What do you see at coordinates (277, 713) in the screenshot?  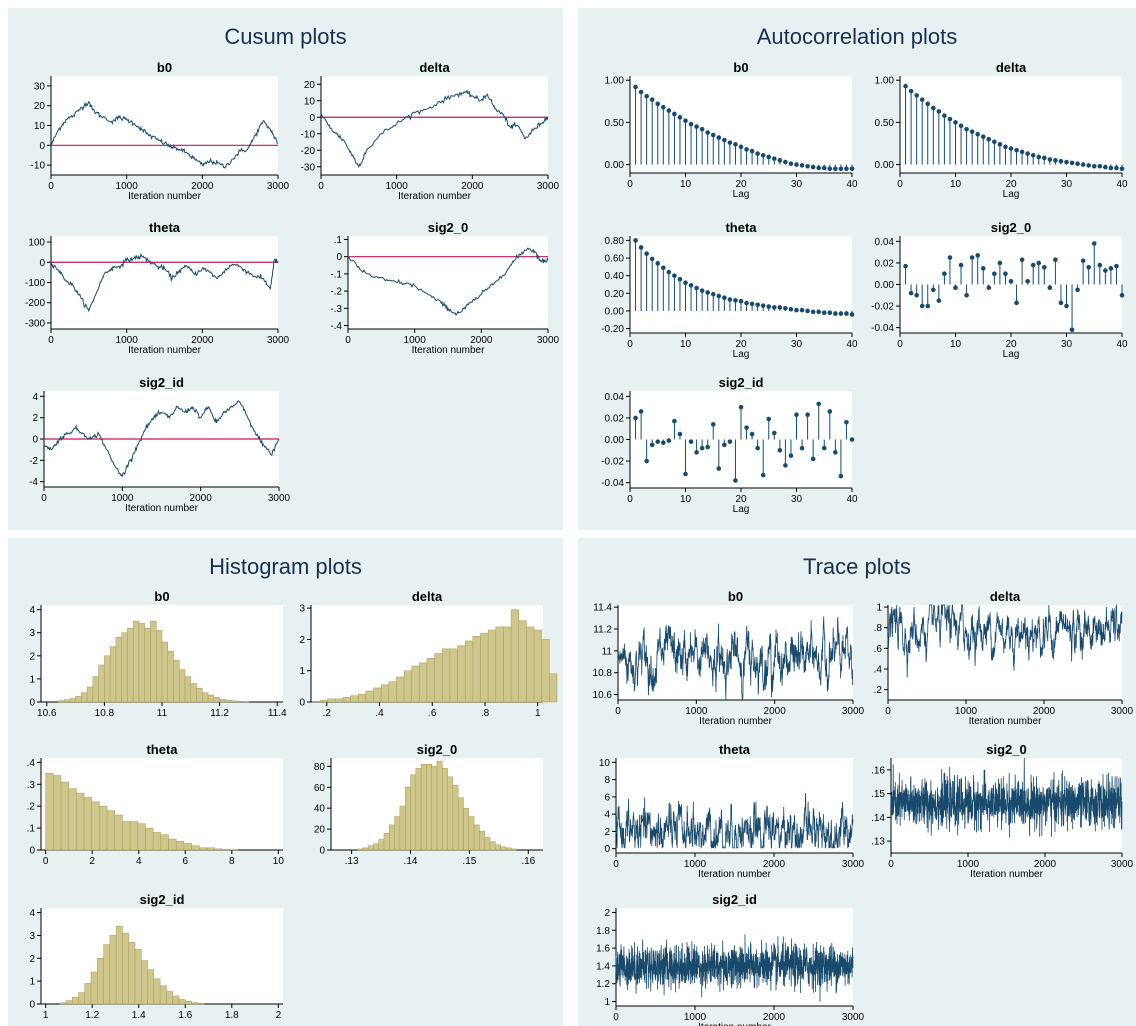 I see `x-tick-label: 11.4` at bounding box center [277, 713].